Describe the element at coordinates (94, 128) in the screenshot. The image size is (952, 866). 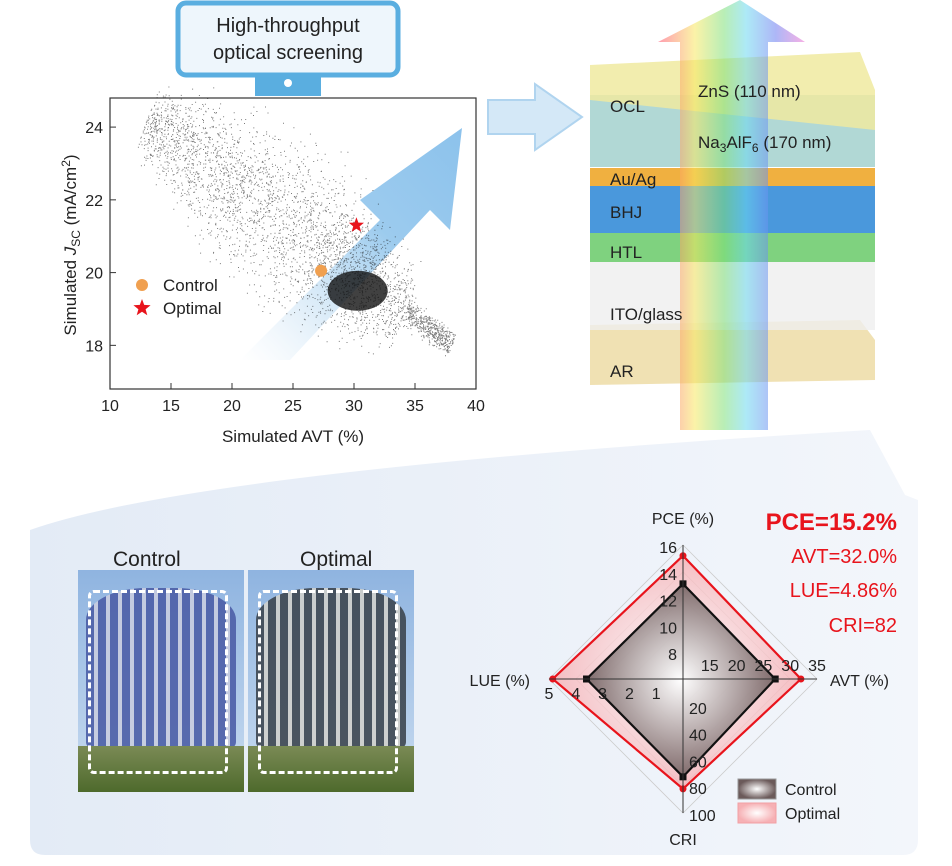
I see `y-tick-label: 24` at that location.